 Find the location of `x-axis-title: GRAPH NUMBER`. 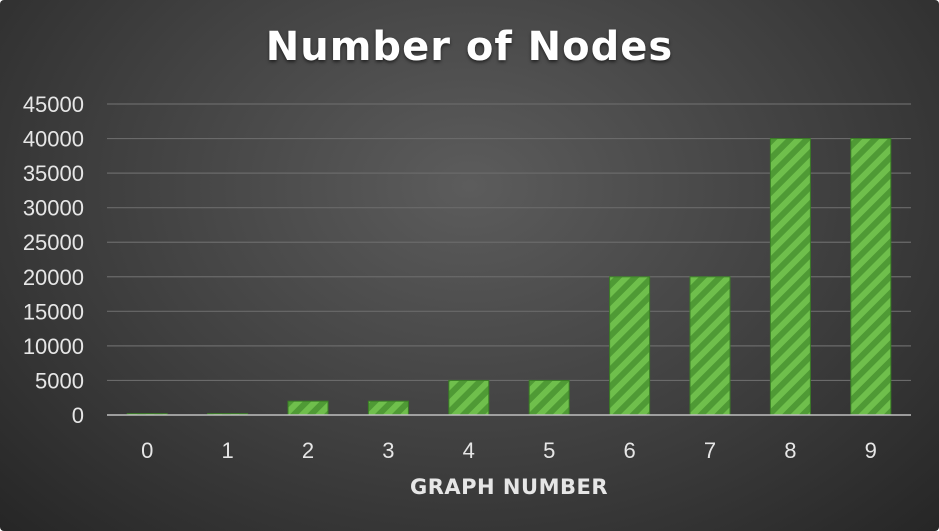

x-axis-title: GRAPH NUMBER is located at coordinates (509, 487).